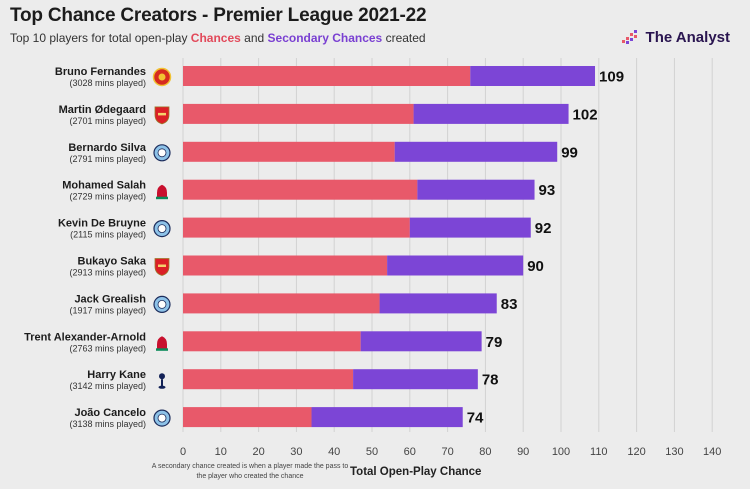 Image resolution: width=750 pixels, height=489 pixels. What do you see at coordinates (162, 77) in the screenshot?
I see `club-badge-united-icon` at bounding box center [162, 77].